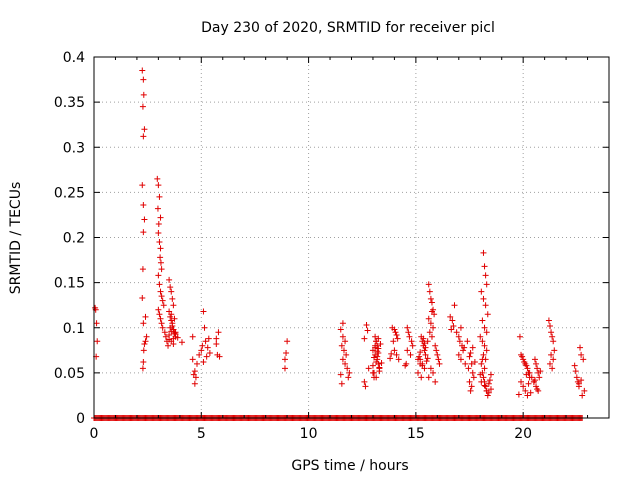 This screenshot has width=640, height=480. What do you see at coordinates (74, 239) in the screenshot?
I see `y-tick-label: 0.2` at bounding box center [74, 239].